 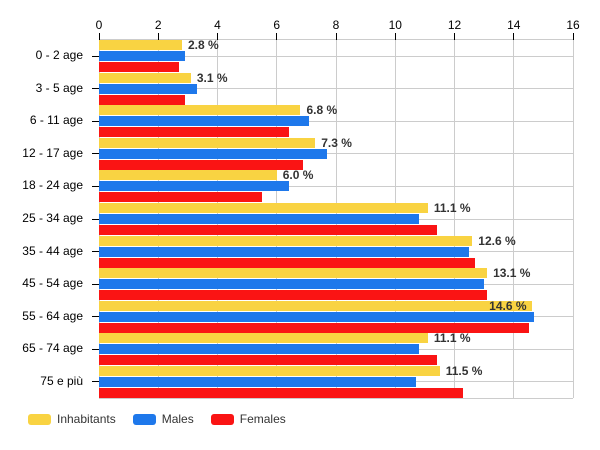 What do you see at coordinates (222, 419) in the screenshot?
I see `legend-swatch-females` at bounding box center [222, 419].